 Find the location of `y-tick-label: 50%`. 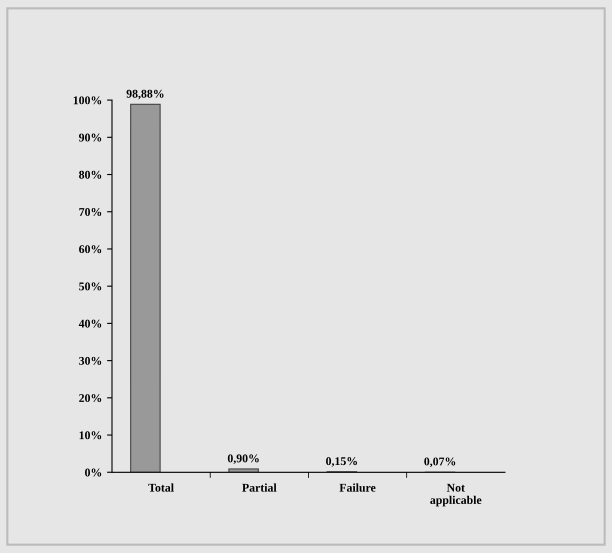

y-tick-label: 50% is located at coordinates (90, 286).